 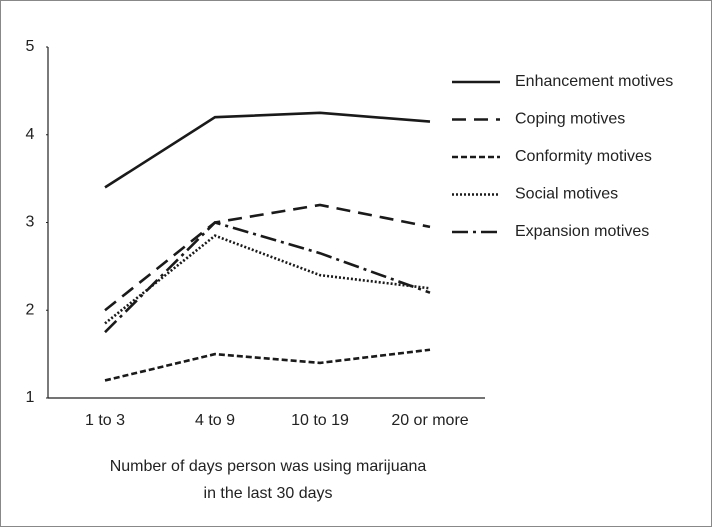 What do you see at coordinates (582, 231) in the screenshot?
I see `legend-label: Expansion motives` at bounding box center [582, 231].